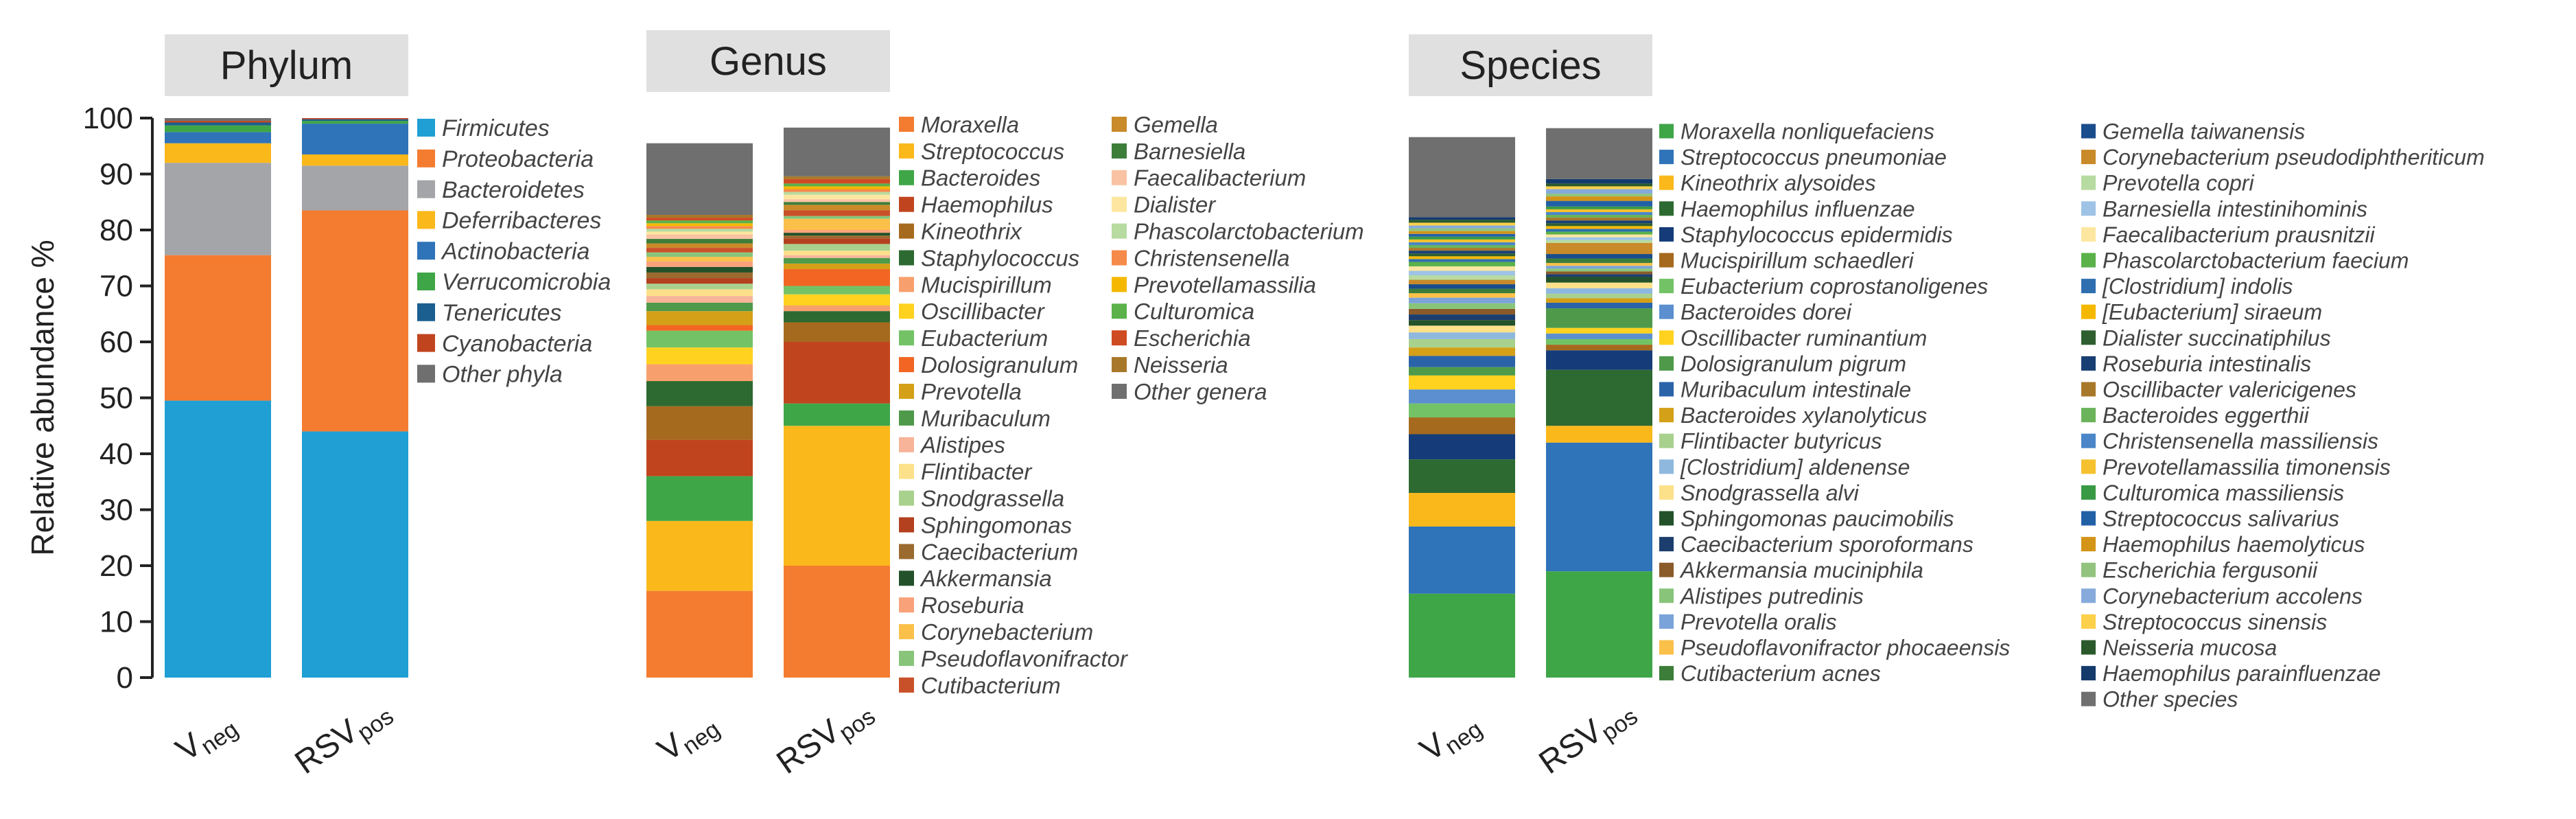 The width and height of the screenshot is (2576, 819). Describe the element at coordinates (1801, 570) in the screenshot. I see `legend-label: Akkermansia muciniphila` at that location.